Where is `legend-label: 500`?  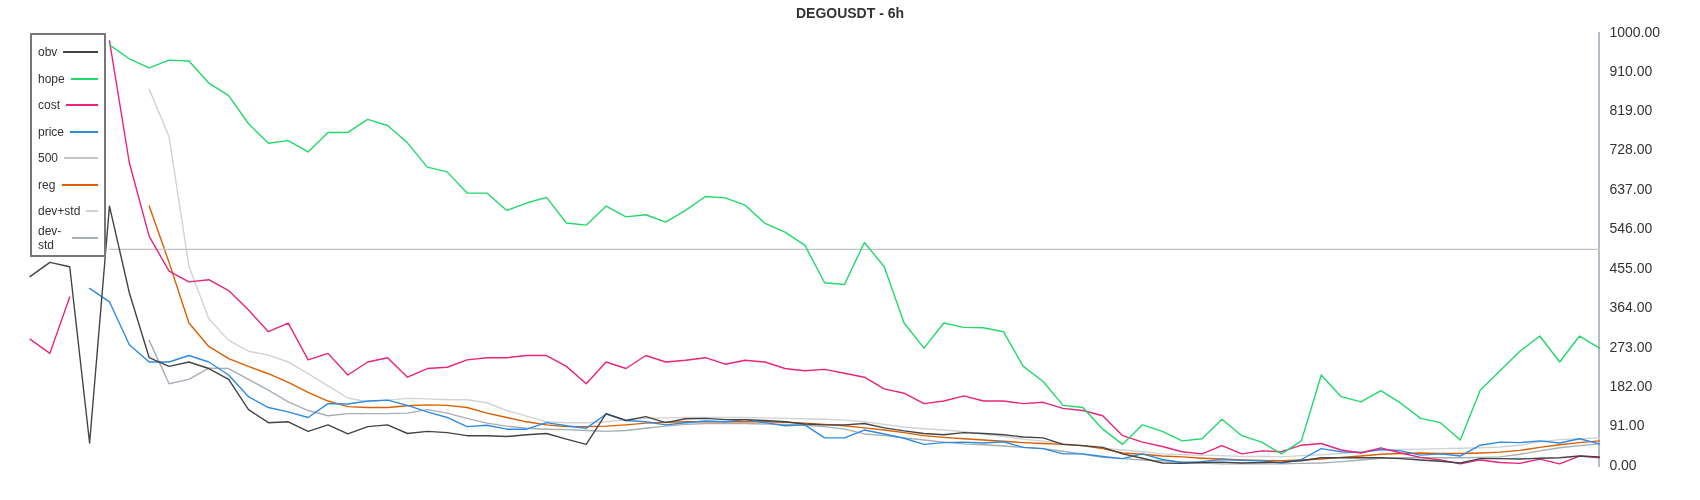 legend-label: 500 is located at coordinates (48, 158).